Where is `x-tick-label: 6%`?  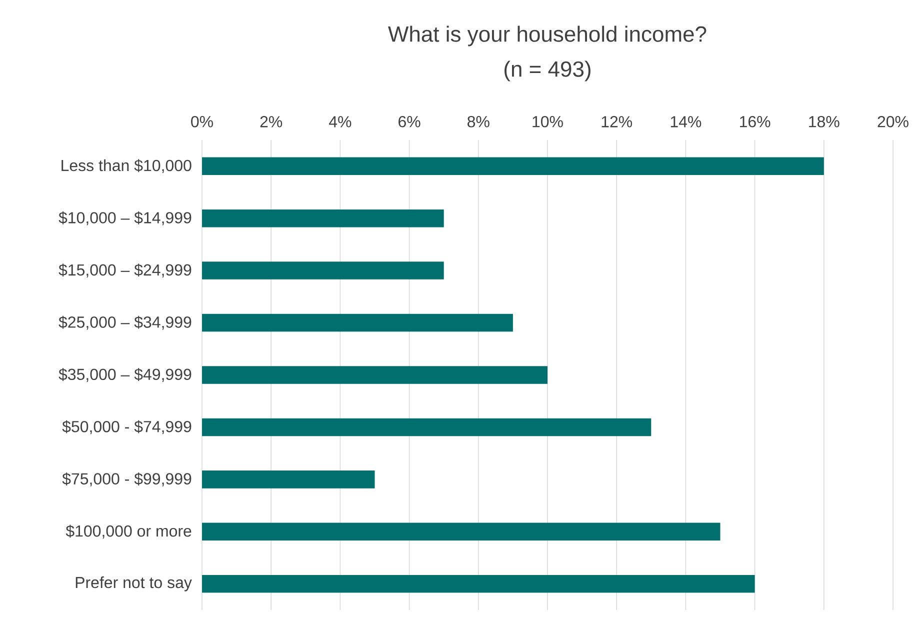 x-tick-label: 6% is located at coordinates (409, 122).